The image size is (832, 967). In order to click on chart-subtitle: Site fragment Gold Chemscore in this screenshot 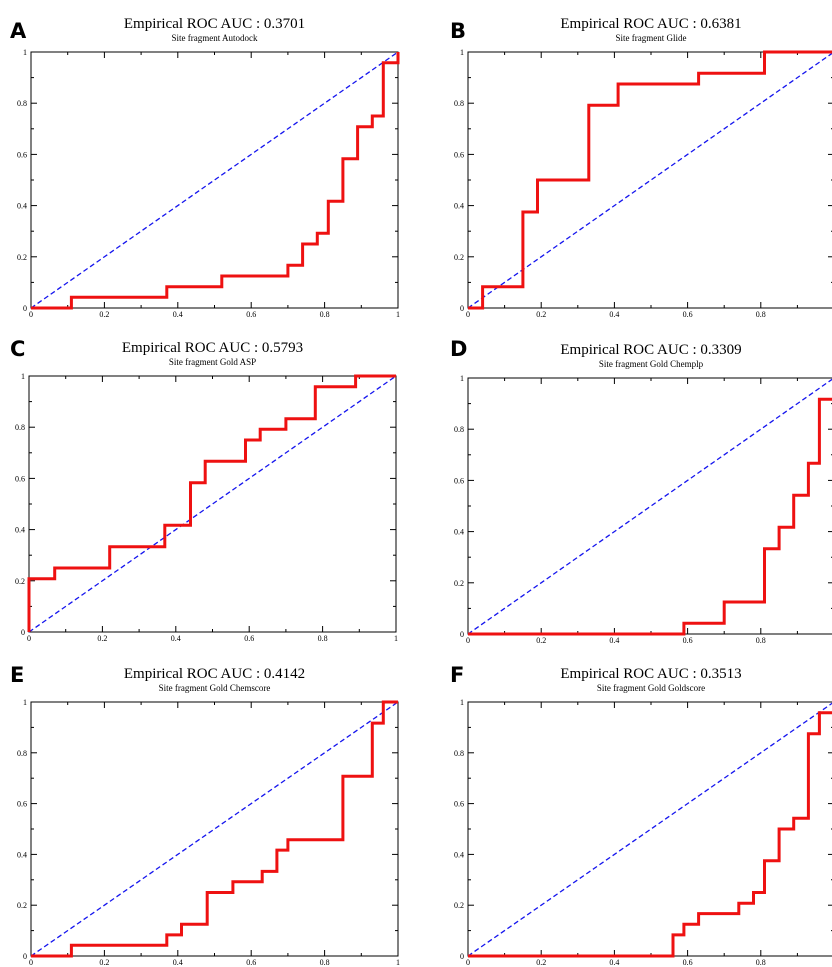, I will do `click(215, 688)`.